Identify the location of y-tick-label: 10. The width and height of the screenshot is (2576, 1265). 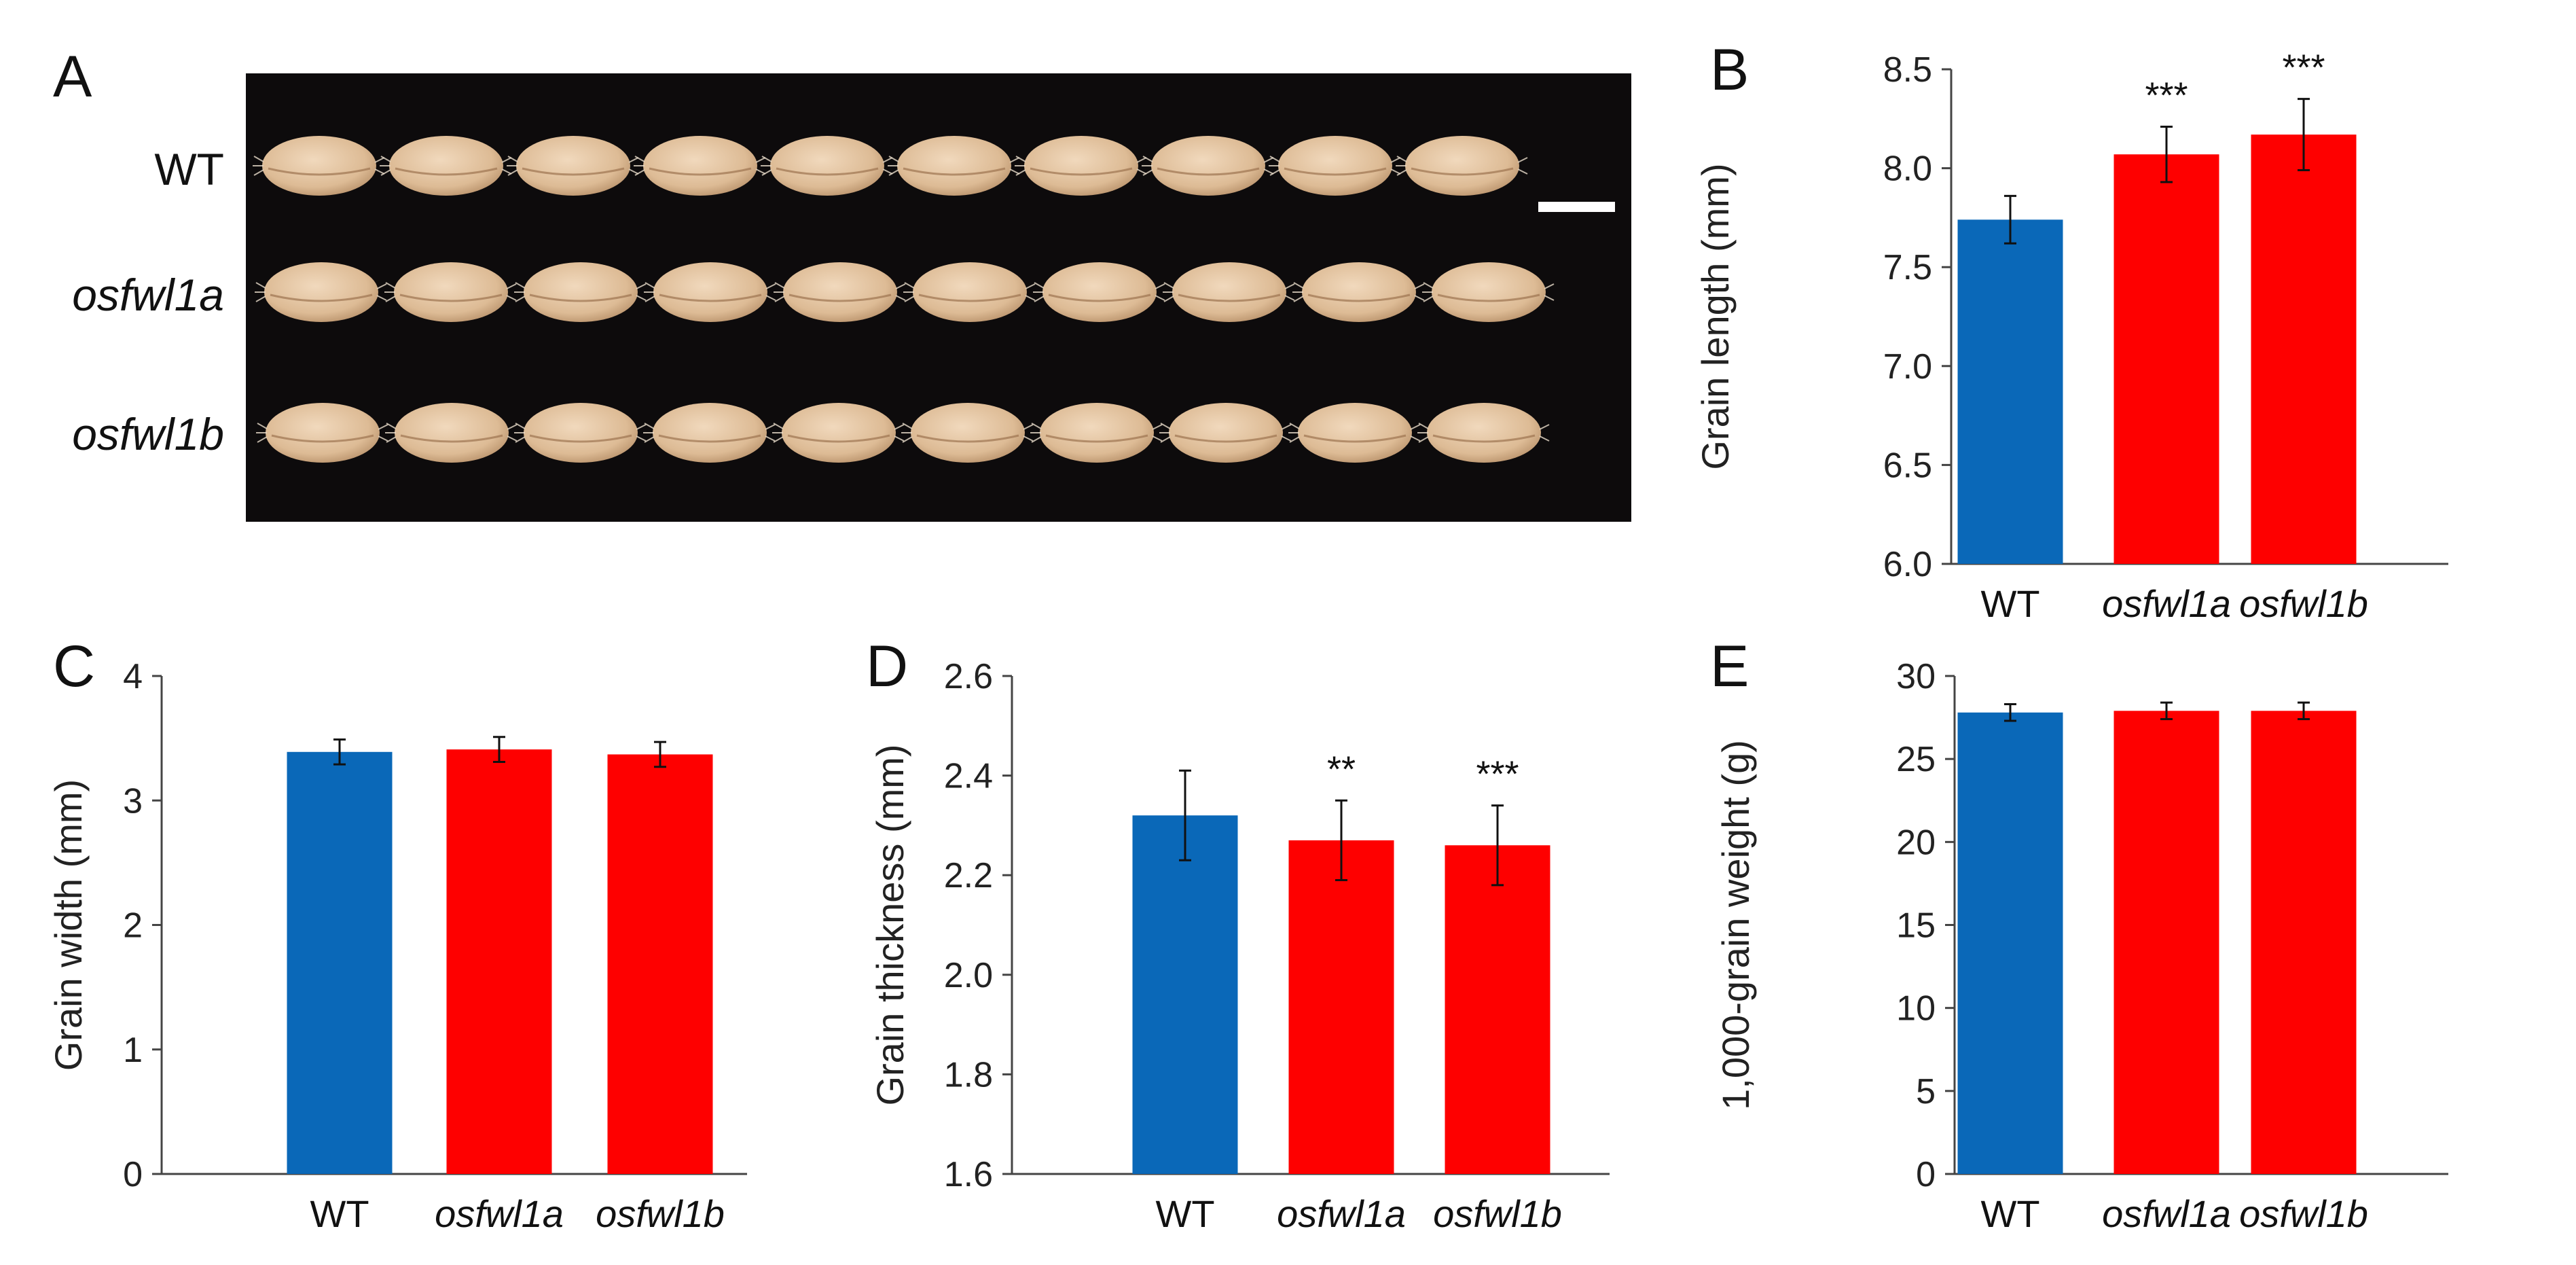
(1916, 1009).